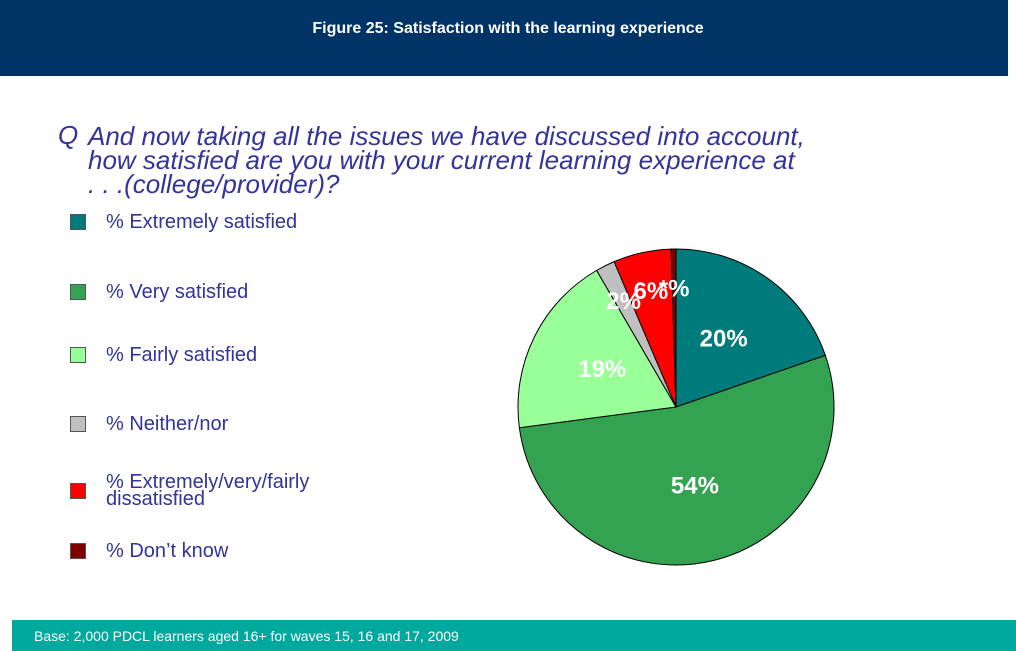 The width and height of the screenshot is (1016, 651). I want to click on legend-label: % Very satisfied, so click(177, 291).